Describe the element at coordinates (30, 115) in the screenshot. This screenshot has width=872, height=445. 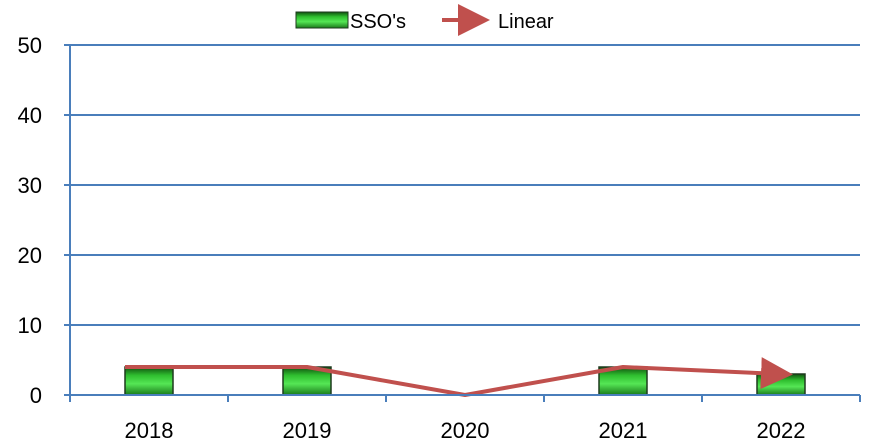
I see `y-tick-label: 40` at that location.